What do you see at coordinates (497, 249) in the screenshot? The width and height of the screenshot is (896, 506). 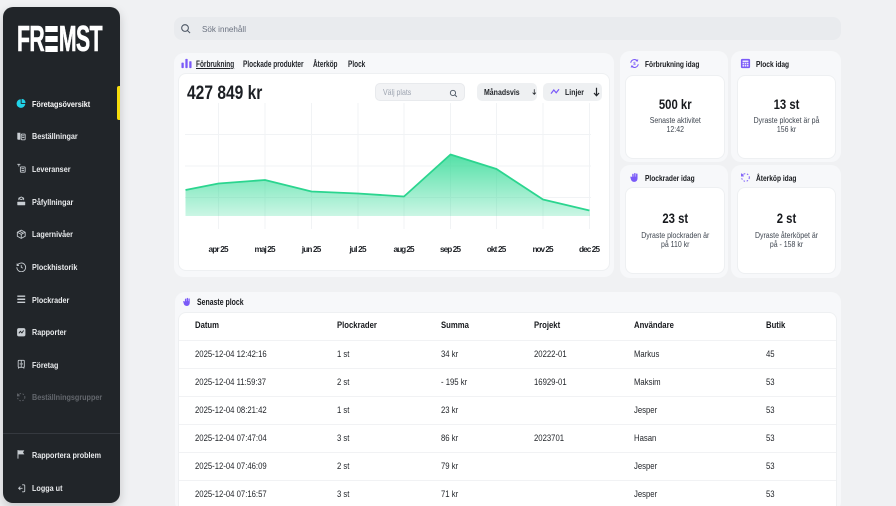 I see `svg-text: okt 25` at bounding box center [497, 249].